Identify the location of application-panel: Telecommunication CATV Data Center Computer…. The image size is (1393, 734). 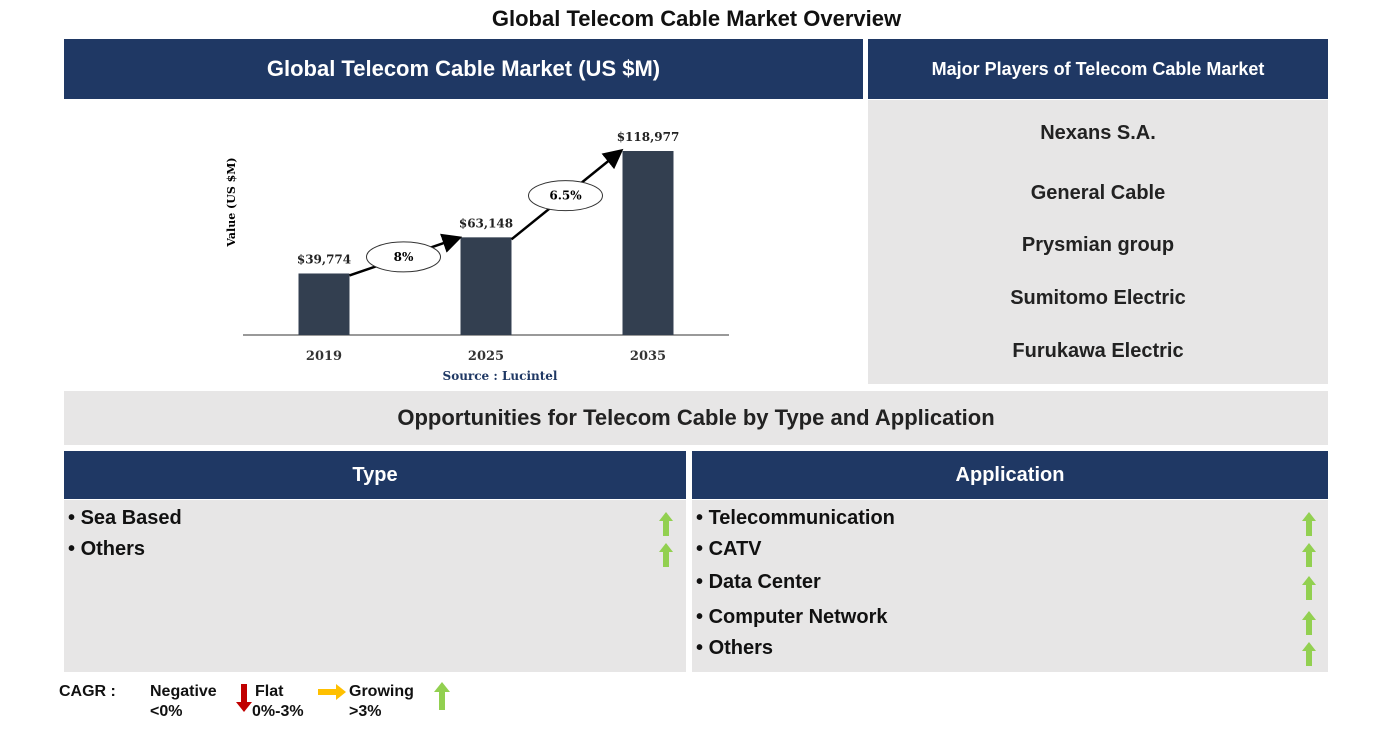
(1010, 586).